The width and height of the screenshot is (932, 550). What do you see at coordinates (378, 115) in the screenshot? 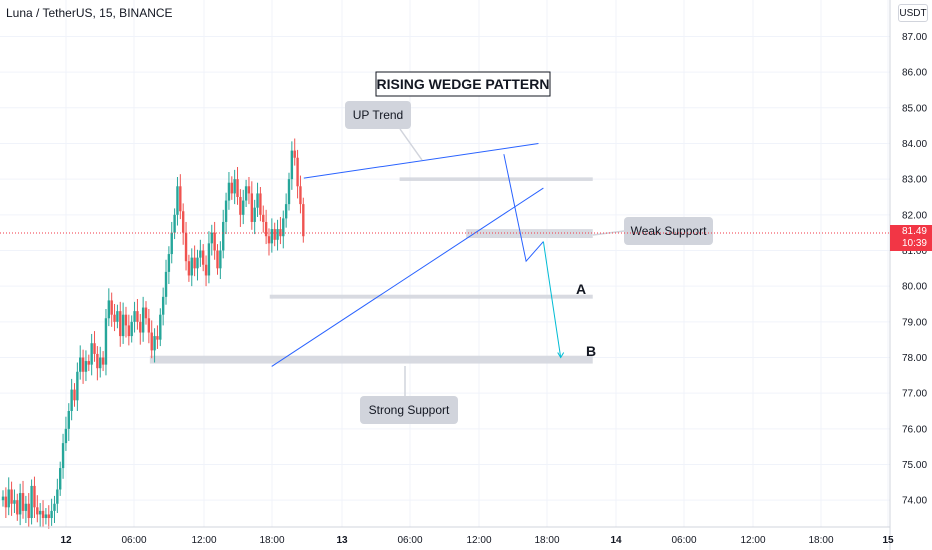
I see `up-trend-callout-box` at bounding box center [378, 115].